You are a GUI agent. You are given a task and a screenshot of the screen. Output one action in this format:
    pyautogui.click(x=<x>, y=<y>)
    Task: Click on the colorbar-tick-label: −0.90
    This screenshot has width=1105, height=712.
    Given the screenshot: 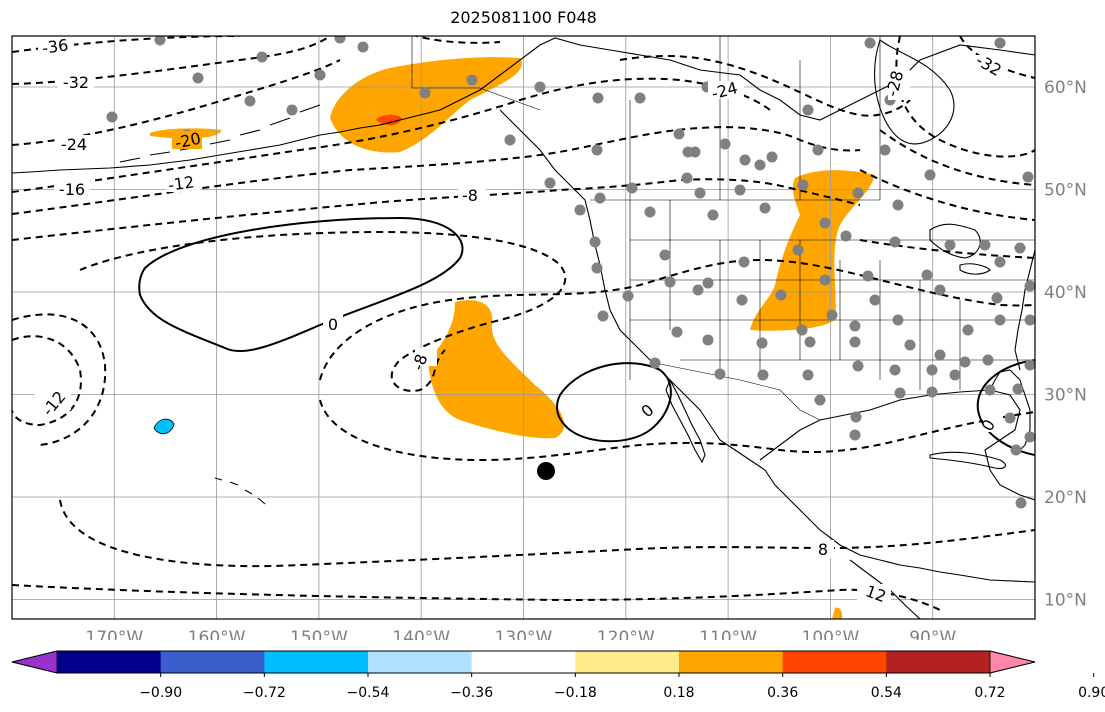 What is the action you would take?
    pyautogui.click(x=160, y=693)
    